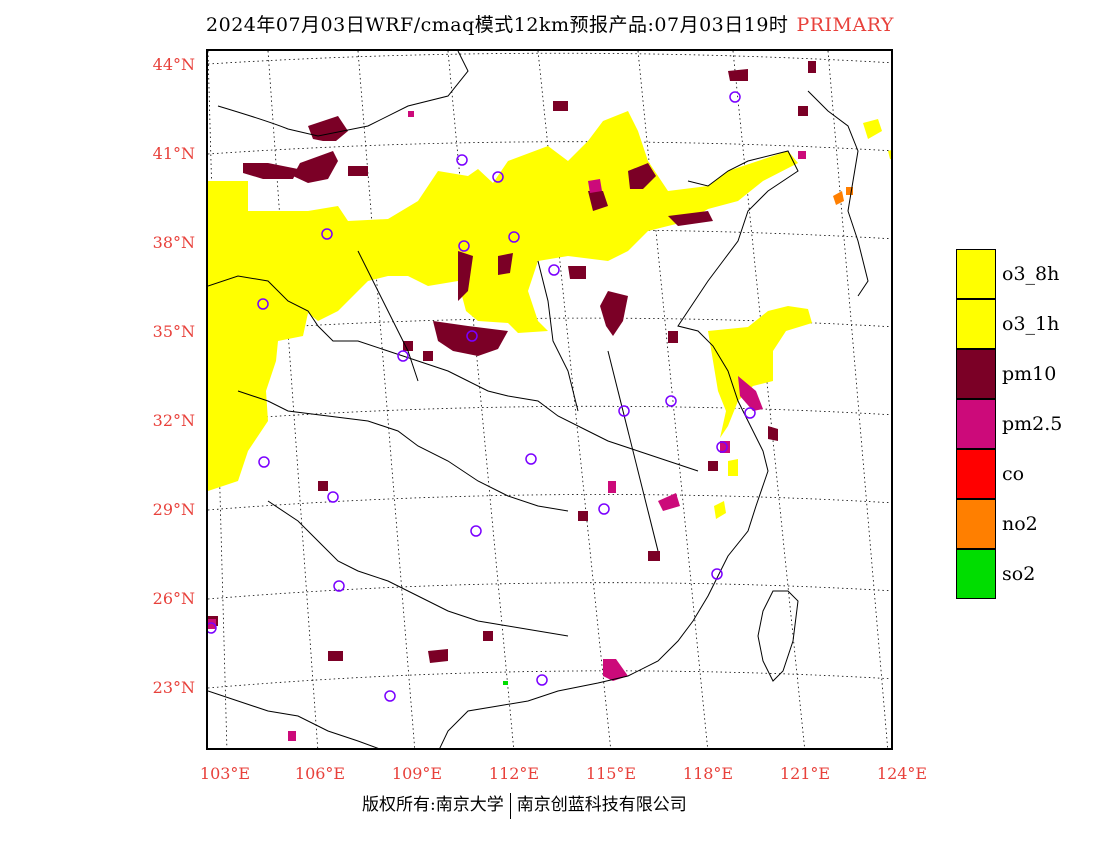 The image size is (1100, 850). I want to click on lon-label-106: 106°E, so click(320, 773).